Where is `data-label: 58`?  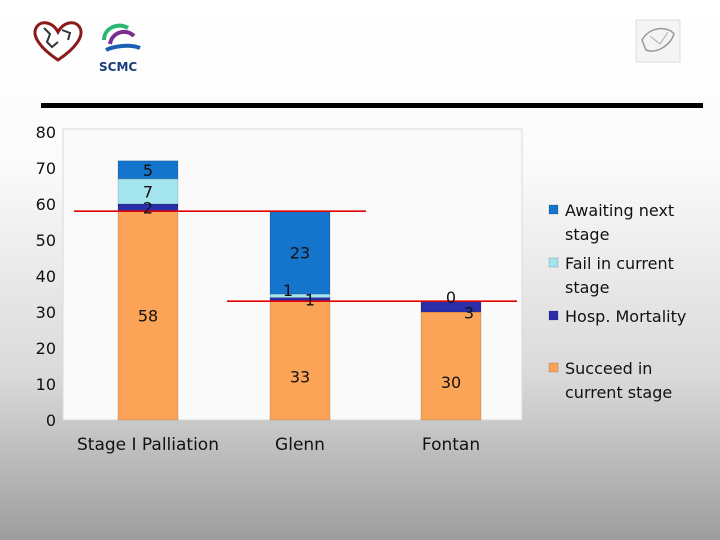
data-label: 58 is located at coordinates (148, 316).